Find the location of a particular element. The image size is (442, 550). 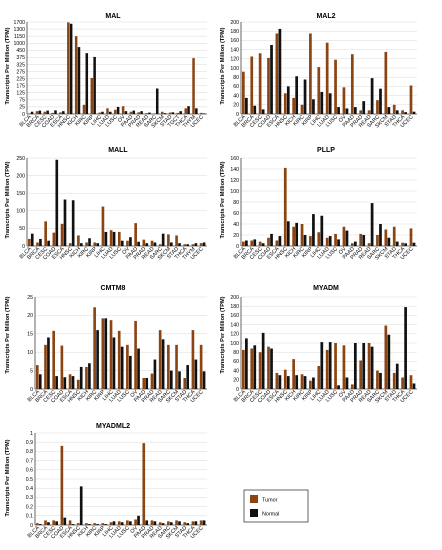

y-tick-label: 200 is located at coordinates (234, 298).